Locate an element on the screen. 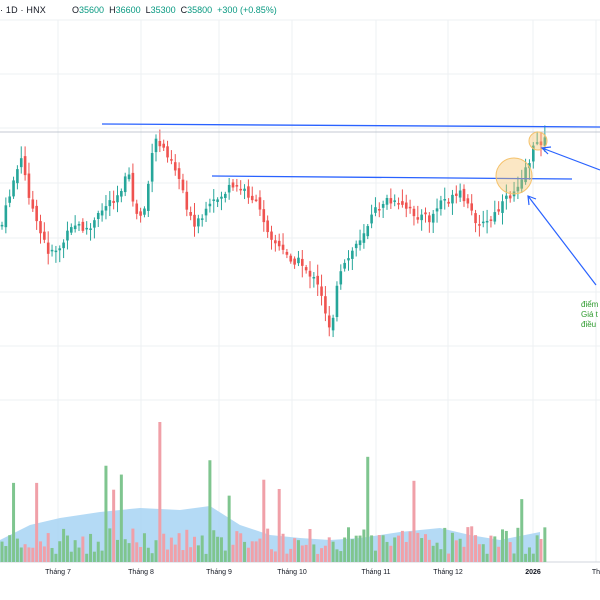 The height and width of the screenshot is (600, 600). price-change: +300 (+0.85%) is located at coordinates (247, 10).